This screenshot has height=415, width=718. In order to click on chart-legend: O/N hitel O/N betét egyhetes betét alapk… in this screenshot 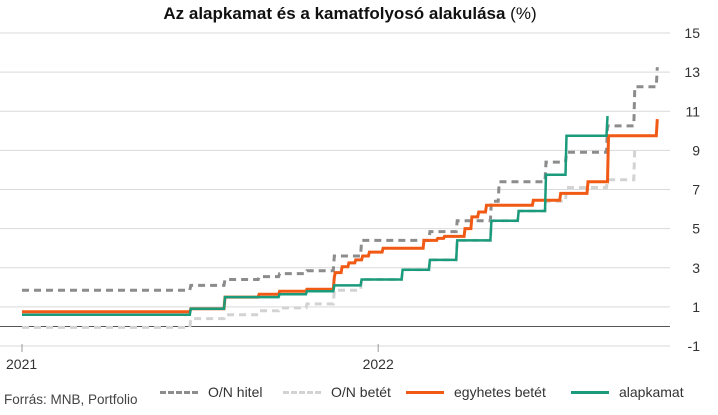, I will do `click(359, 398)`.